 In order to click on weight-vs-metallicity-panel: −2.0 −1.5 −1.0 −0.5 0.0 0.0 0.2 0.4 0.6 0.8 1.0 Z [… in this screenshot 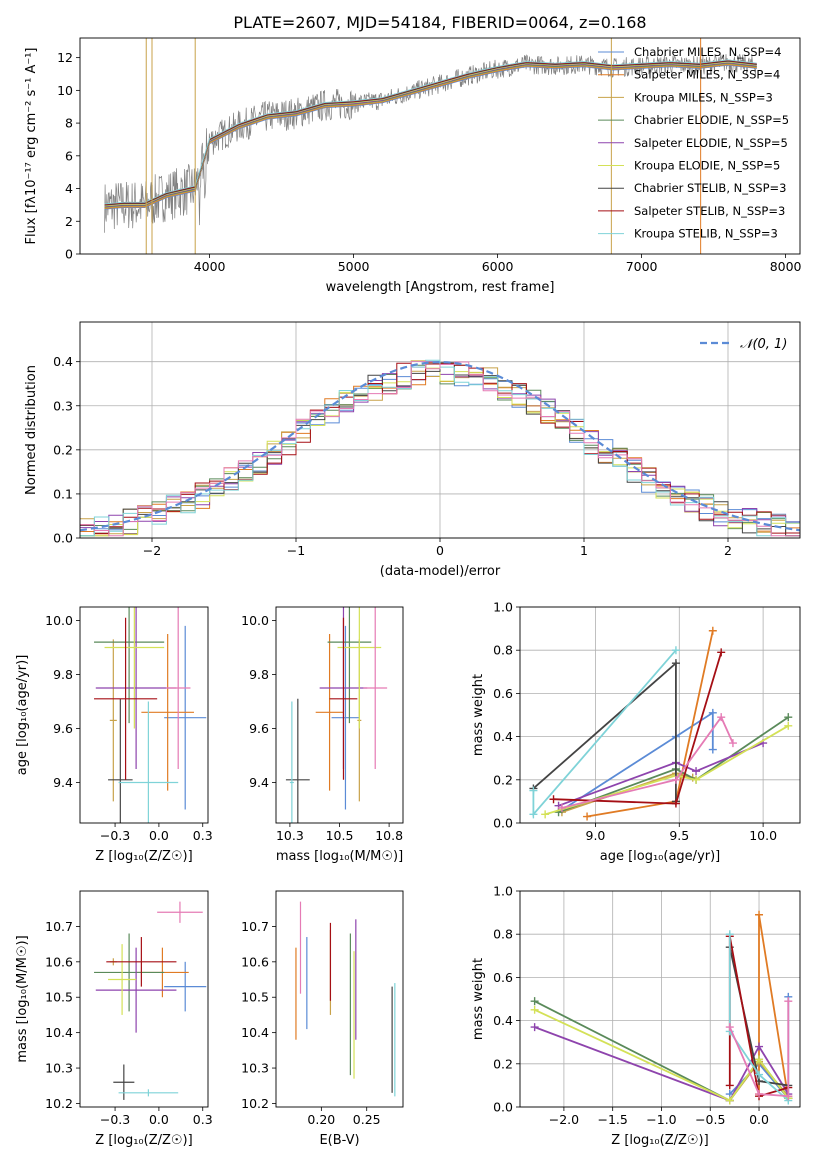, I will do `click(636, 1016)`.